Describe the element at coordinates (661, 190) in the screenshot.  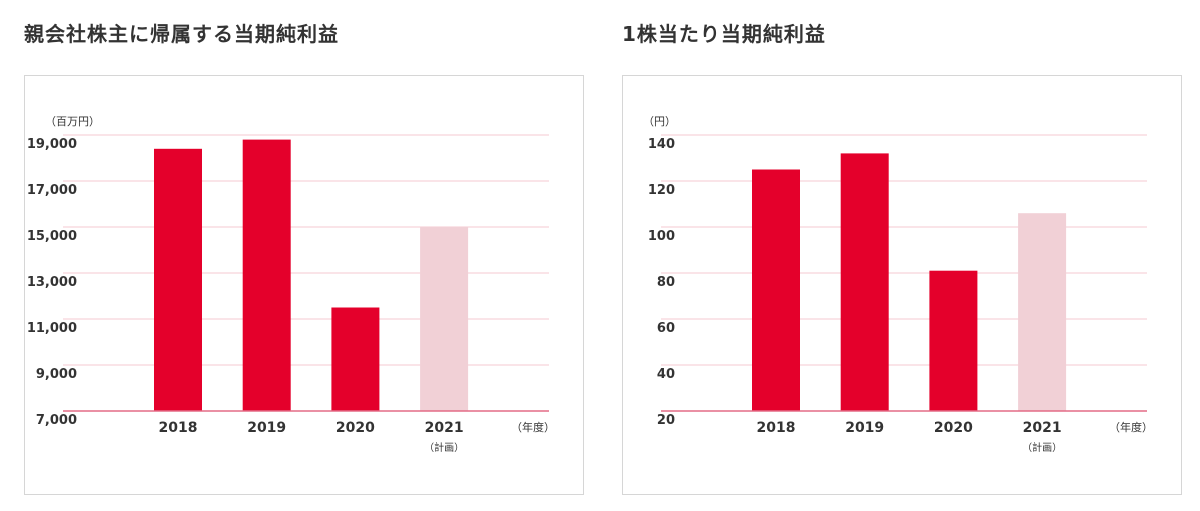
I see `y-tick-label: 120` at that location.